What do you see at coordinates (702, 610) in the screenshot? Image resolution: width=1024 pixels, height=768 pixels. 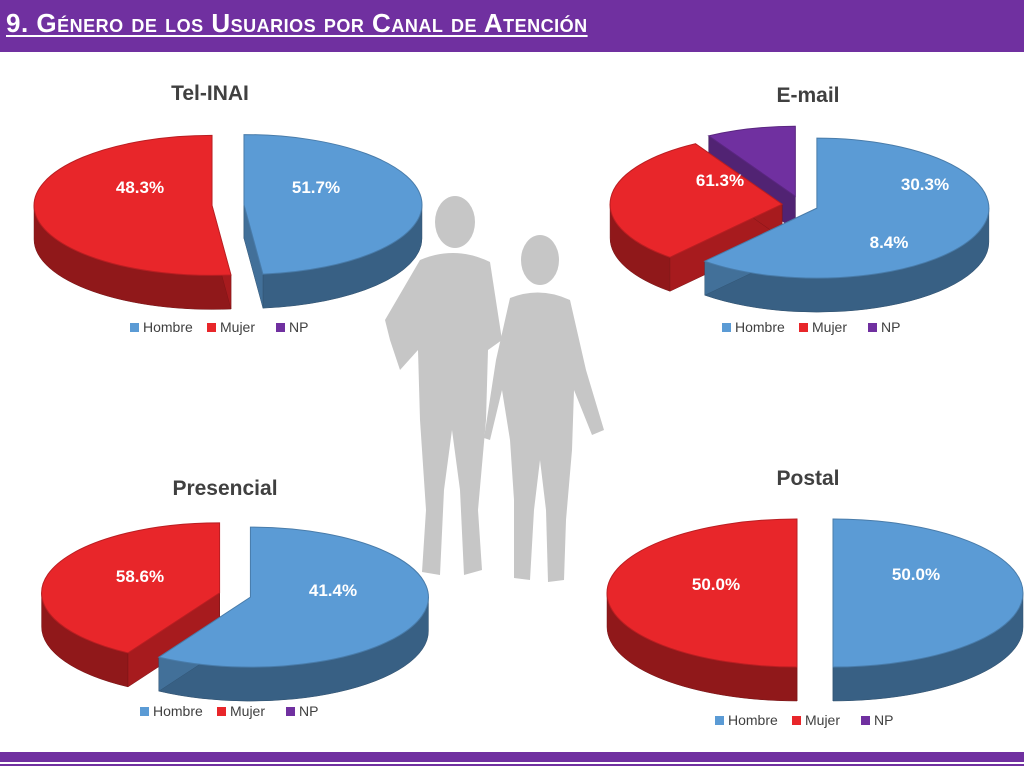 I see `pie-slice-mujer` at bounding box center [702, 610].